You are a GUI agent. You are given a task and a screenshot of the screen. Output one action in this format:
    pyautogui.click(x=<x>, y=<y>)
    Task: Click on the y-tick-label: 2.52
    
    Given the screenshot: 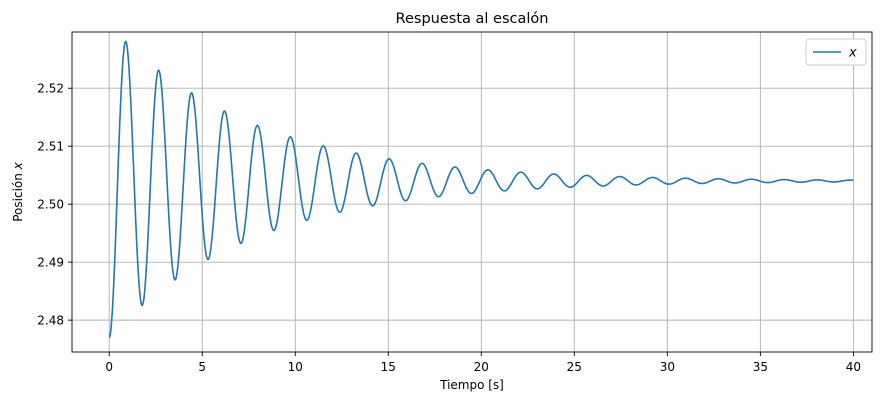 What is the action you would take?
    pyautogui.click(x=50, y=89)
    